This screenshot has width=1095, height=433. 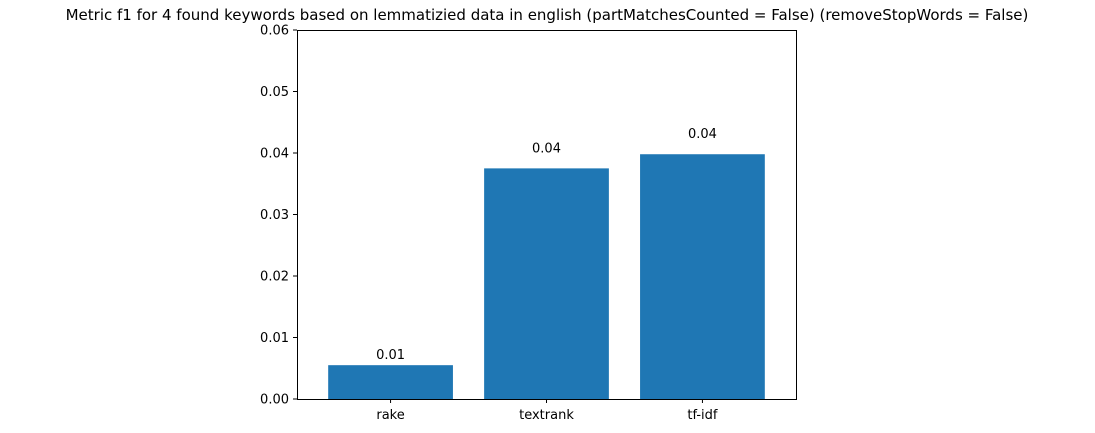 I want to click on y-tick-label: 0.03, so click(x=274, y=215).